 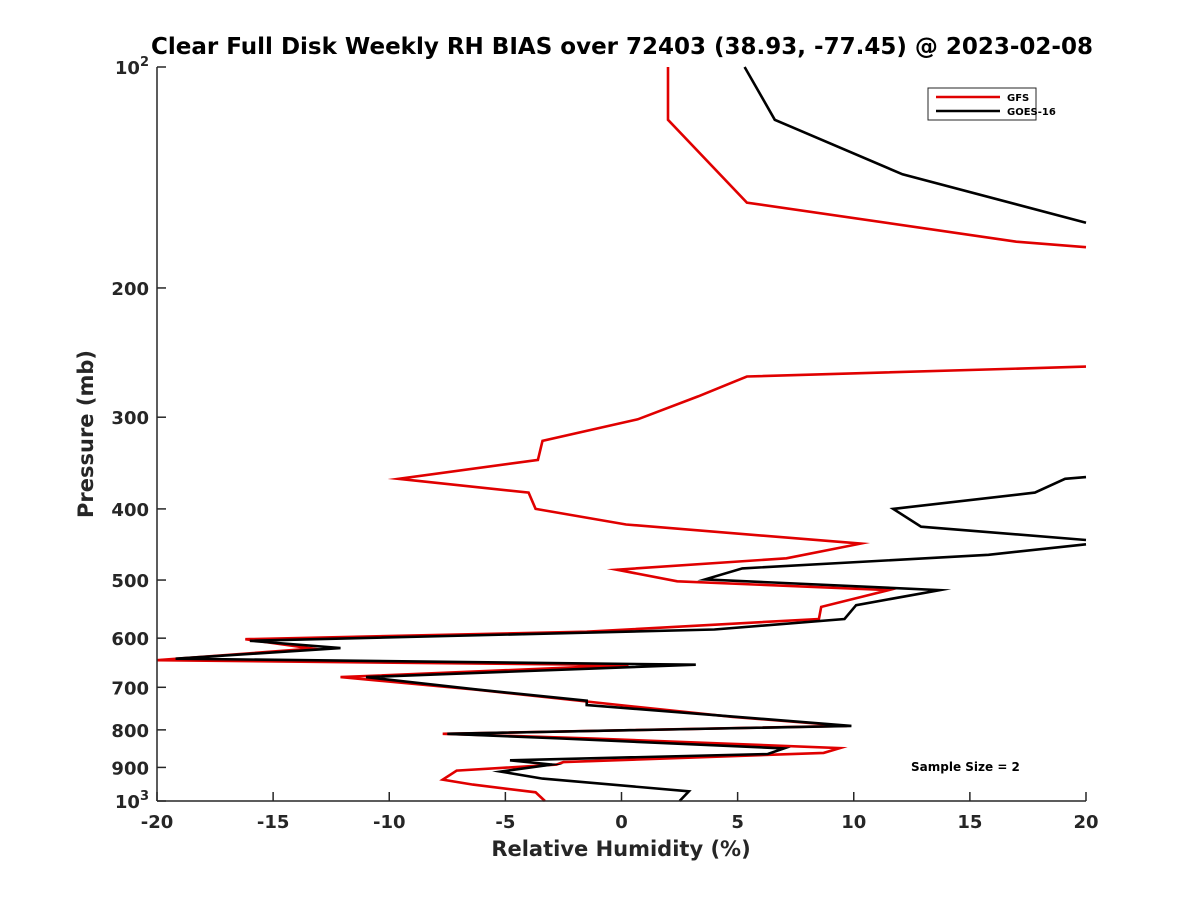 I want to click on y-tick-label: 10³, so click(x=132, y=801).